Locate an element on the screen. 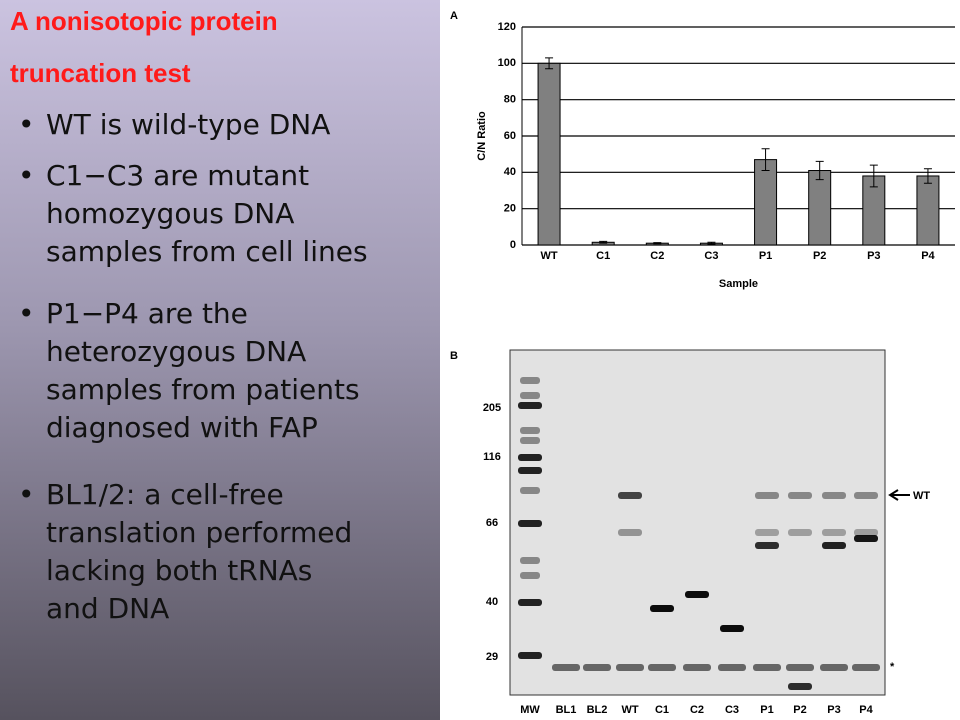  x-tick-label: P4 is located at coordinates (928, 256).